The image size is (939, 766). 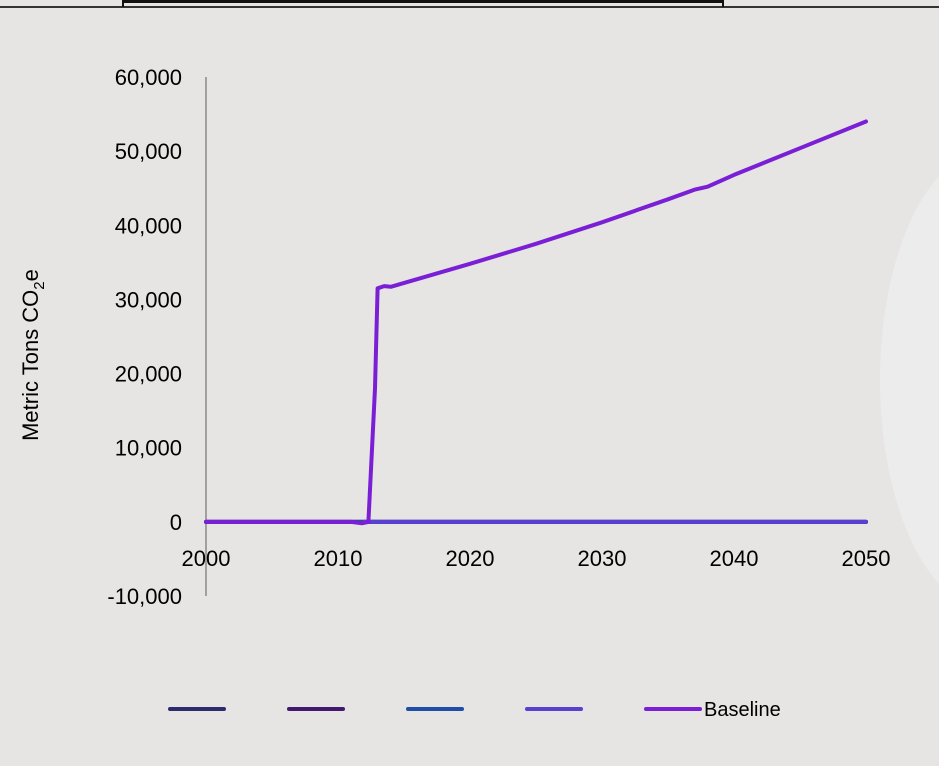 I want to click on x-tick-label: 2000, so click(x=206, y=558).